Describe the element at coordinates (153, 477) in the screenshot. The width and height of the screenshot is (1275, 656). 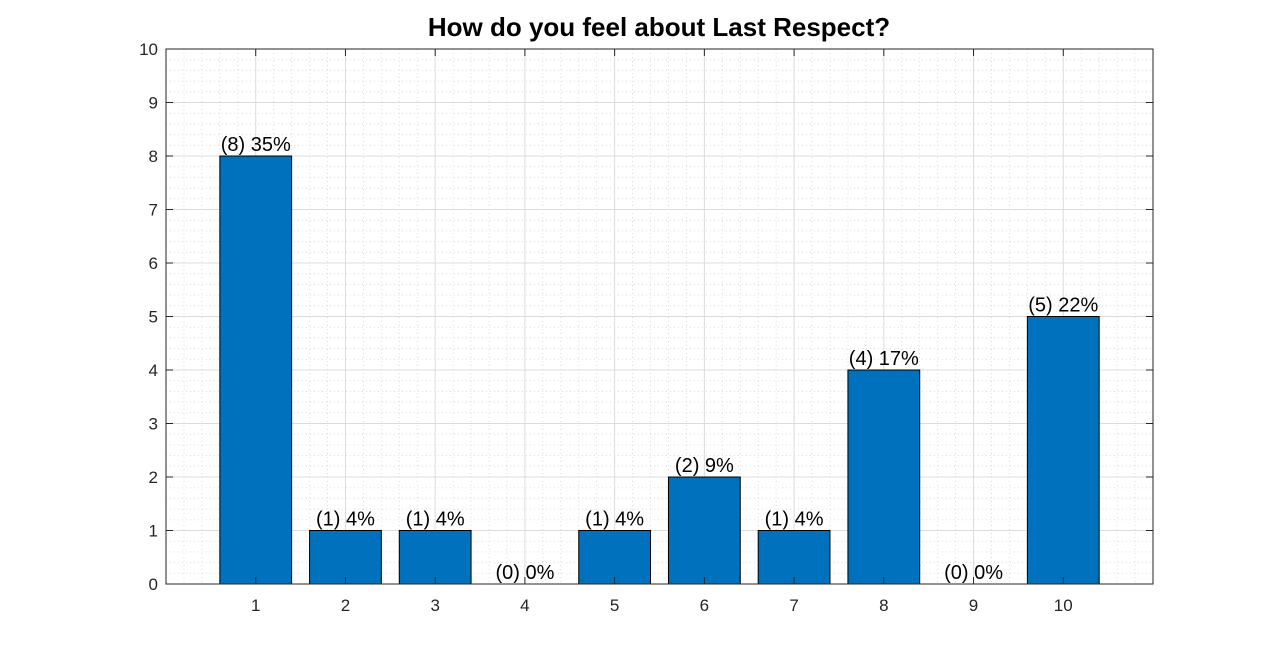
I see `y-tick-label: 2` at that location.